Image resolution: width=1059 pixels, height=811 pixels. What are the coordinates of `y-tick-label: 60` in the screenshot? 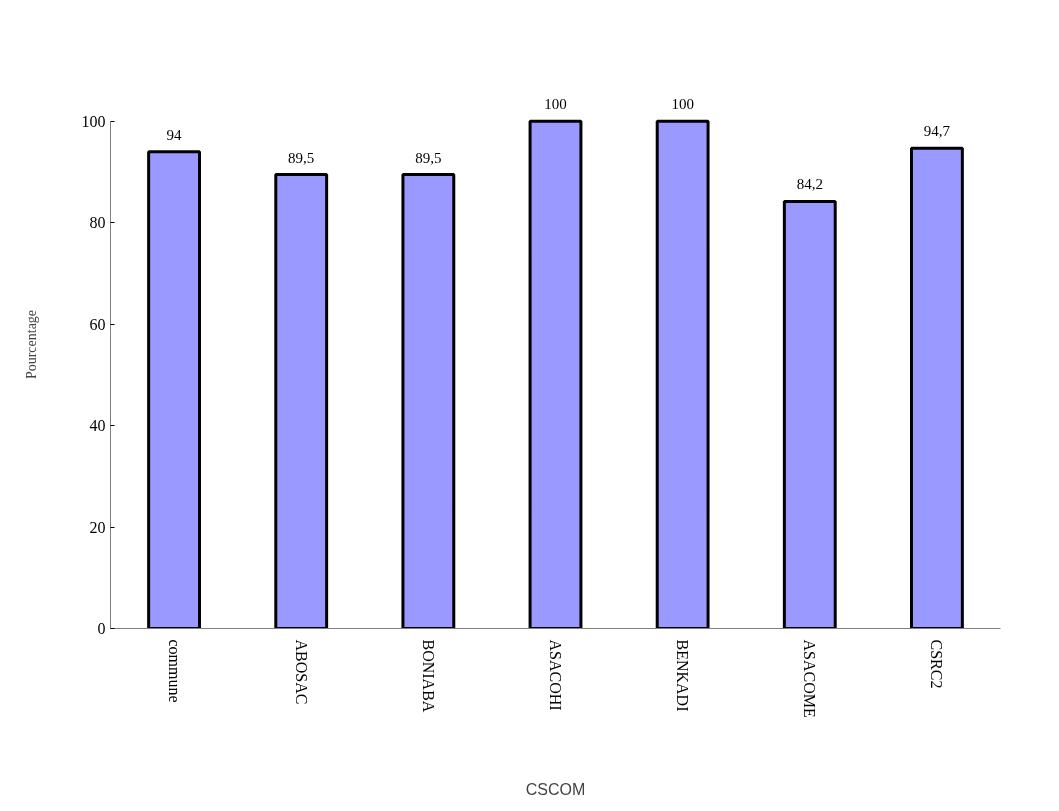 It's located at (97, 324).